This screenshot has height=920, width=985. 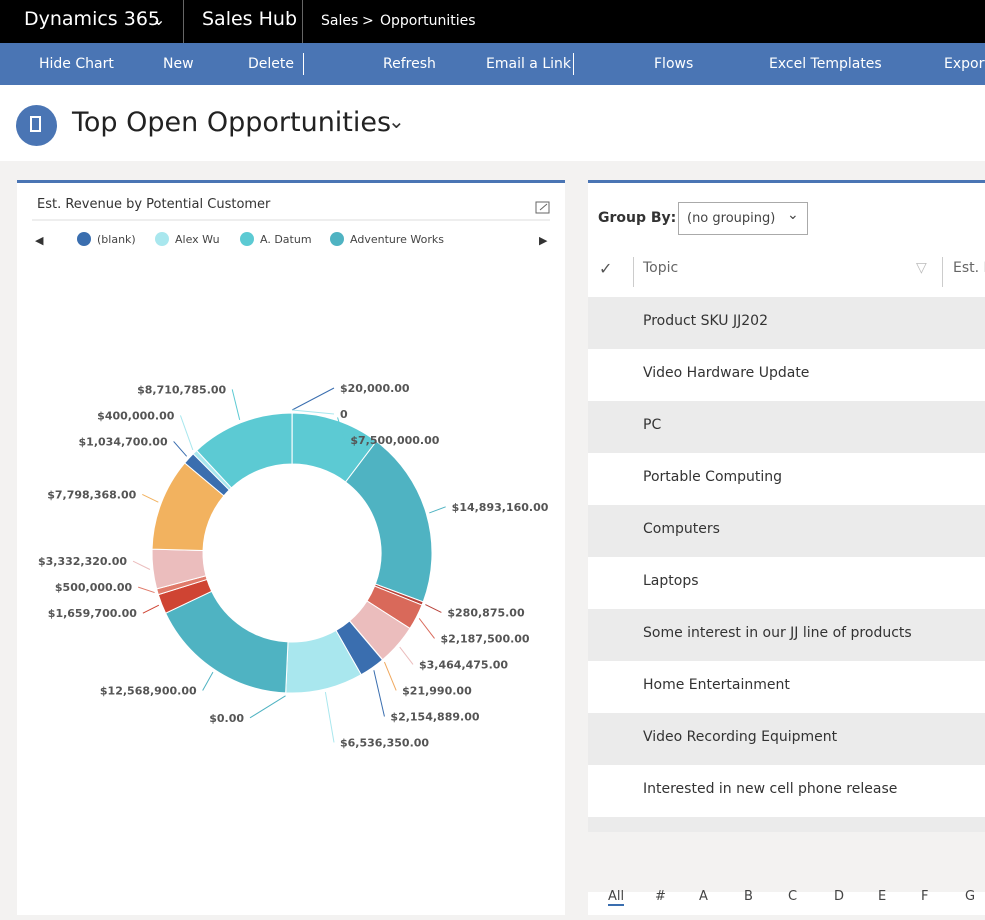 I want to click on legend-next: ▶, so click(x=543, y=240).